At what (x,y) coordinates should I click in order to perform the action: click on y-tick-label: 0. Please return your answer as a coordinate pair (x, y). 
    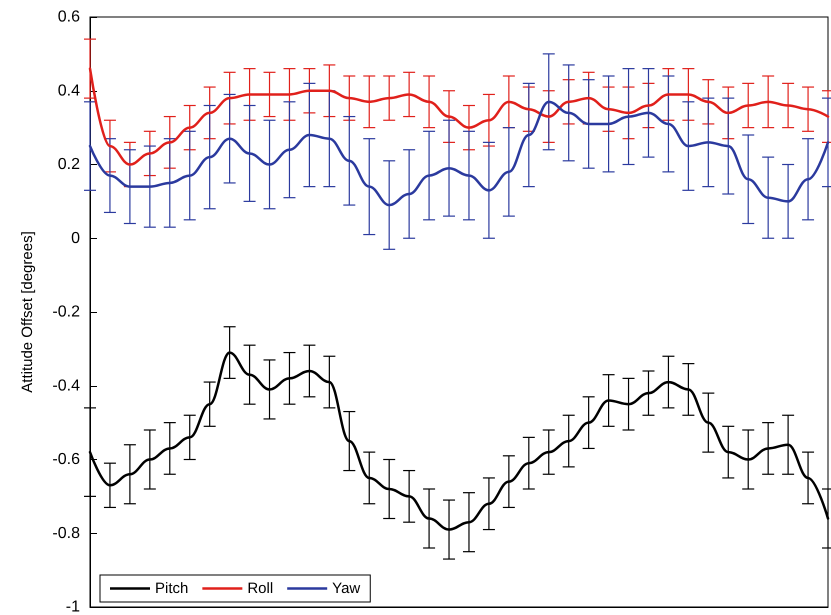
    Looking at the image, I should click on (75, 238).